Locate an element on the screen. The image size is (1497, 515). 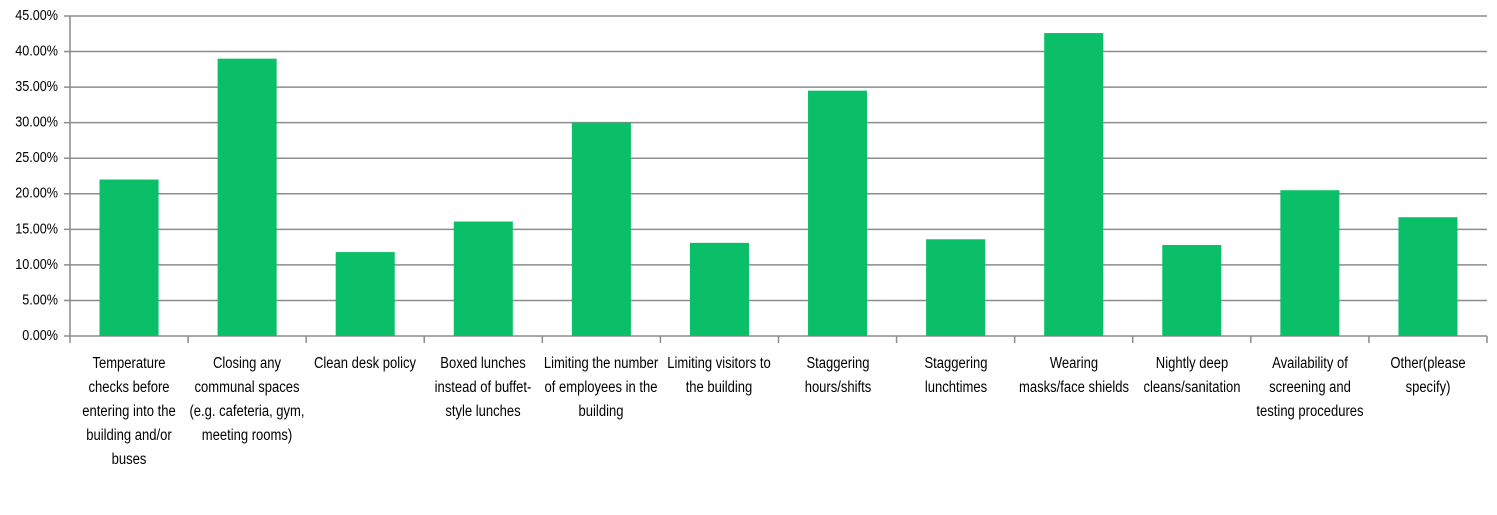
y-tick-label: 25.00% is located at coordinates (36, 156).